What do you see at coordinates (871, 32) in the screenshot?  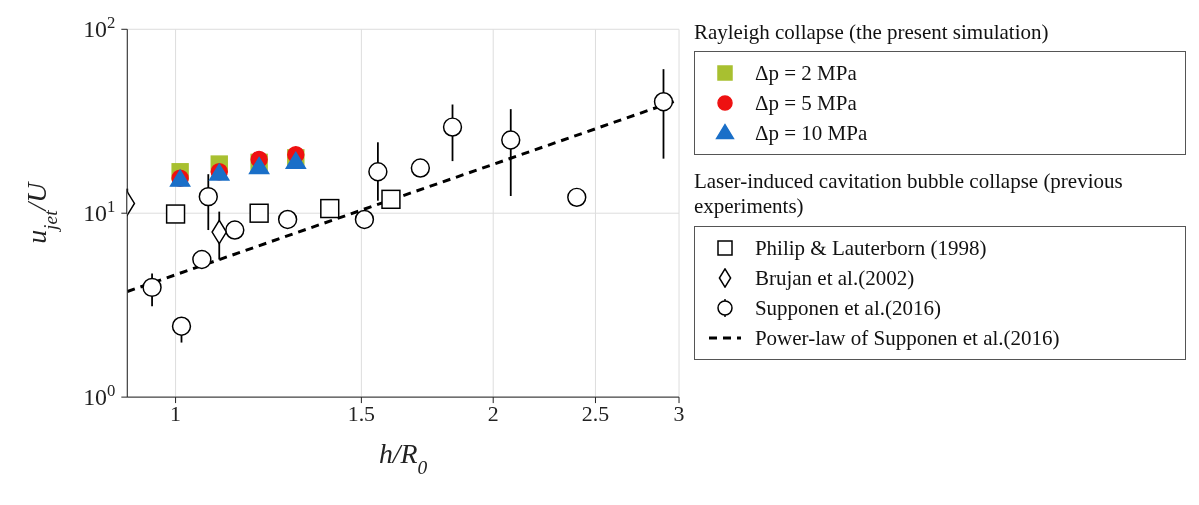 I see `text: Rayleigh collapse (the present simulation)` at bounding box center [871, 32].